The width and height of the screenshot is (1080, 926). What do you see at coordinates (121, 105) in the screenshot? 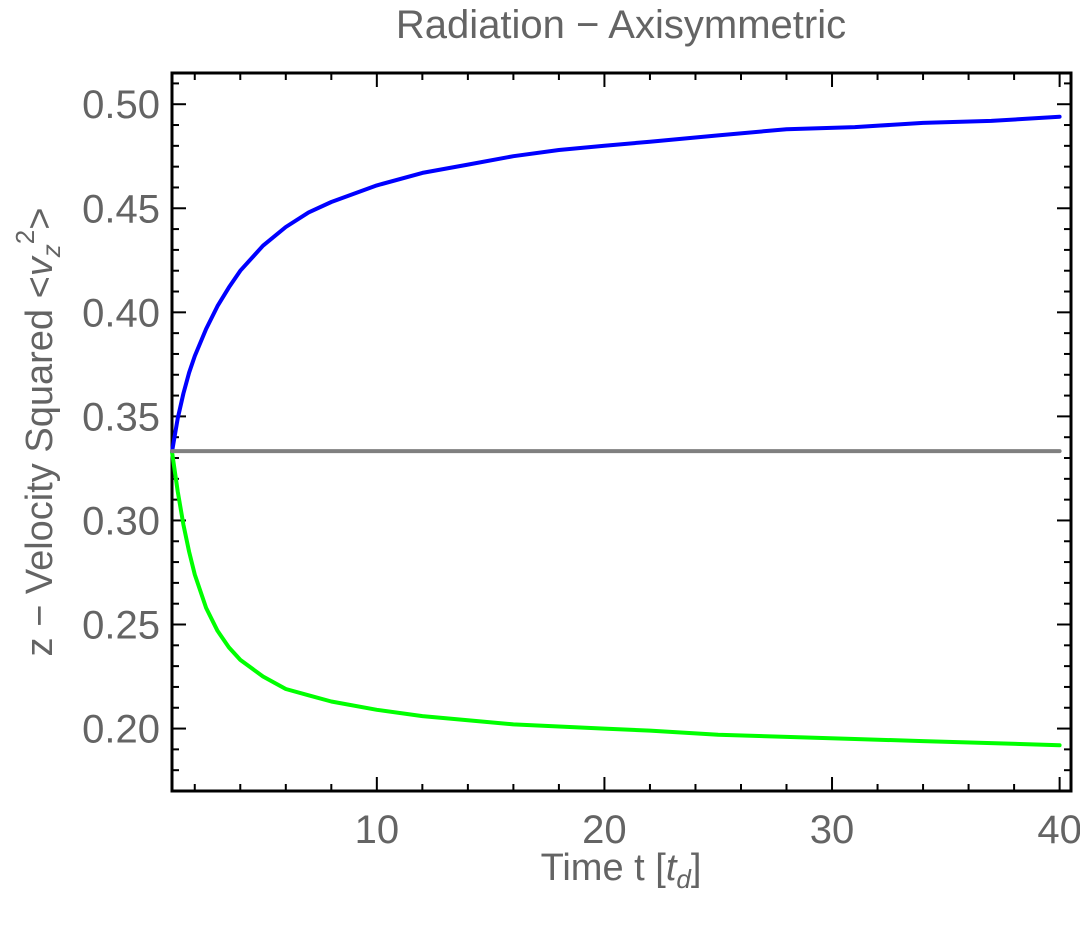
I see `y-tick-label: 0.50` at bounding box center [121, 105].